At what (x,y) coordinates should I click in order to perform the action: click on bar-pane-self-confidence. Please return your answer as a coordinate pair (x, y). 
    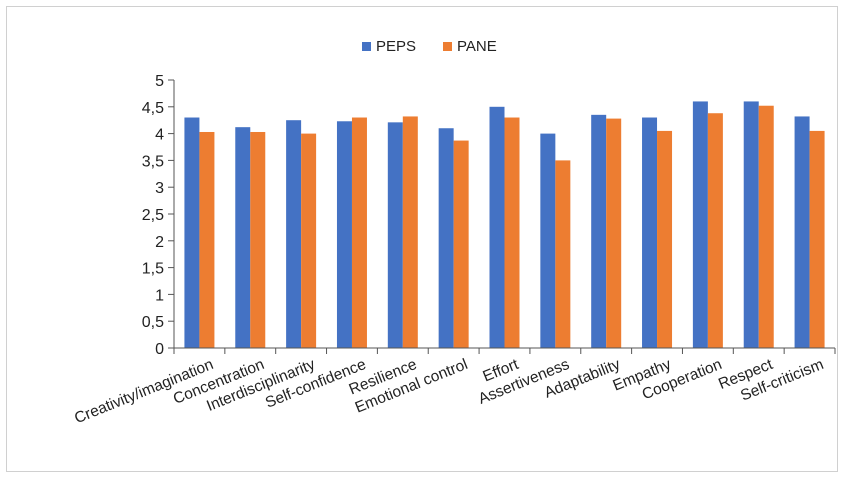
    Looking at the image, I should click on (359, 233).